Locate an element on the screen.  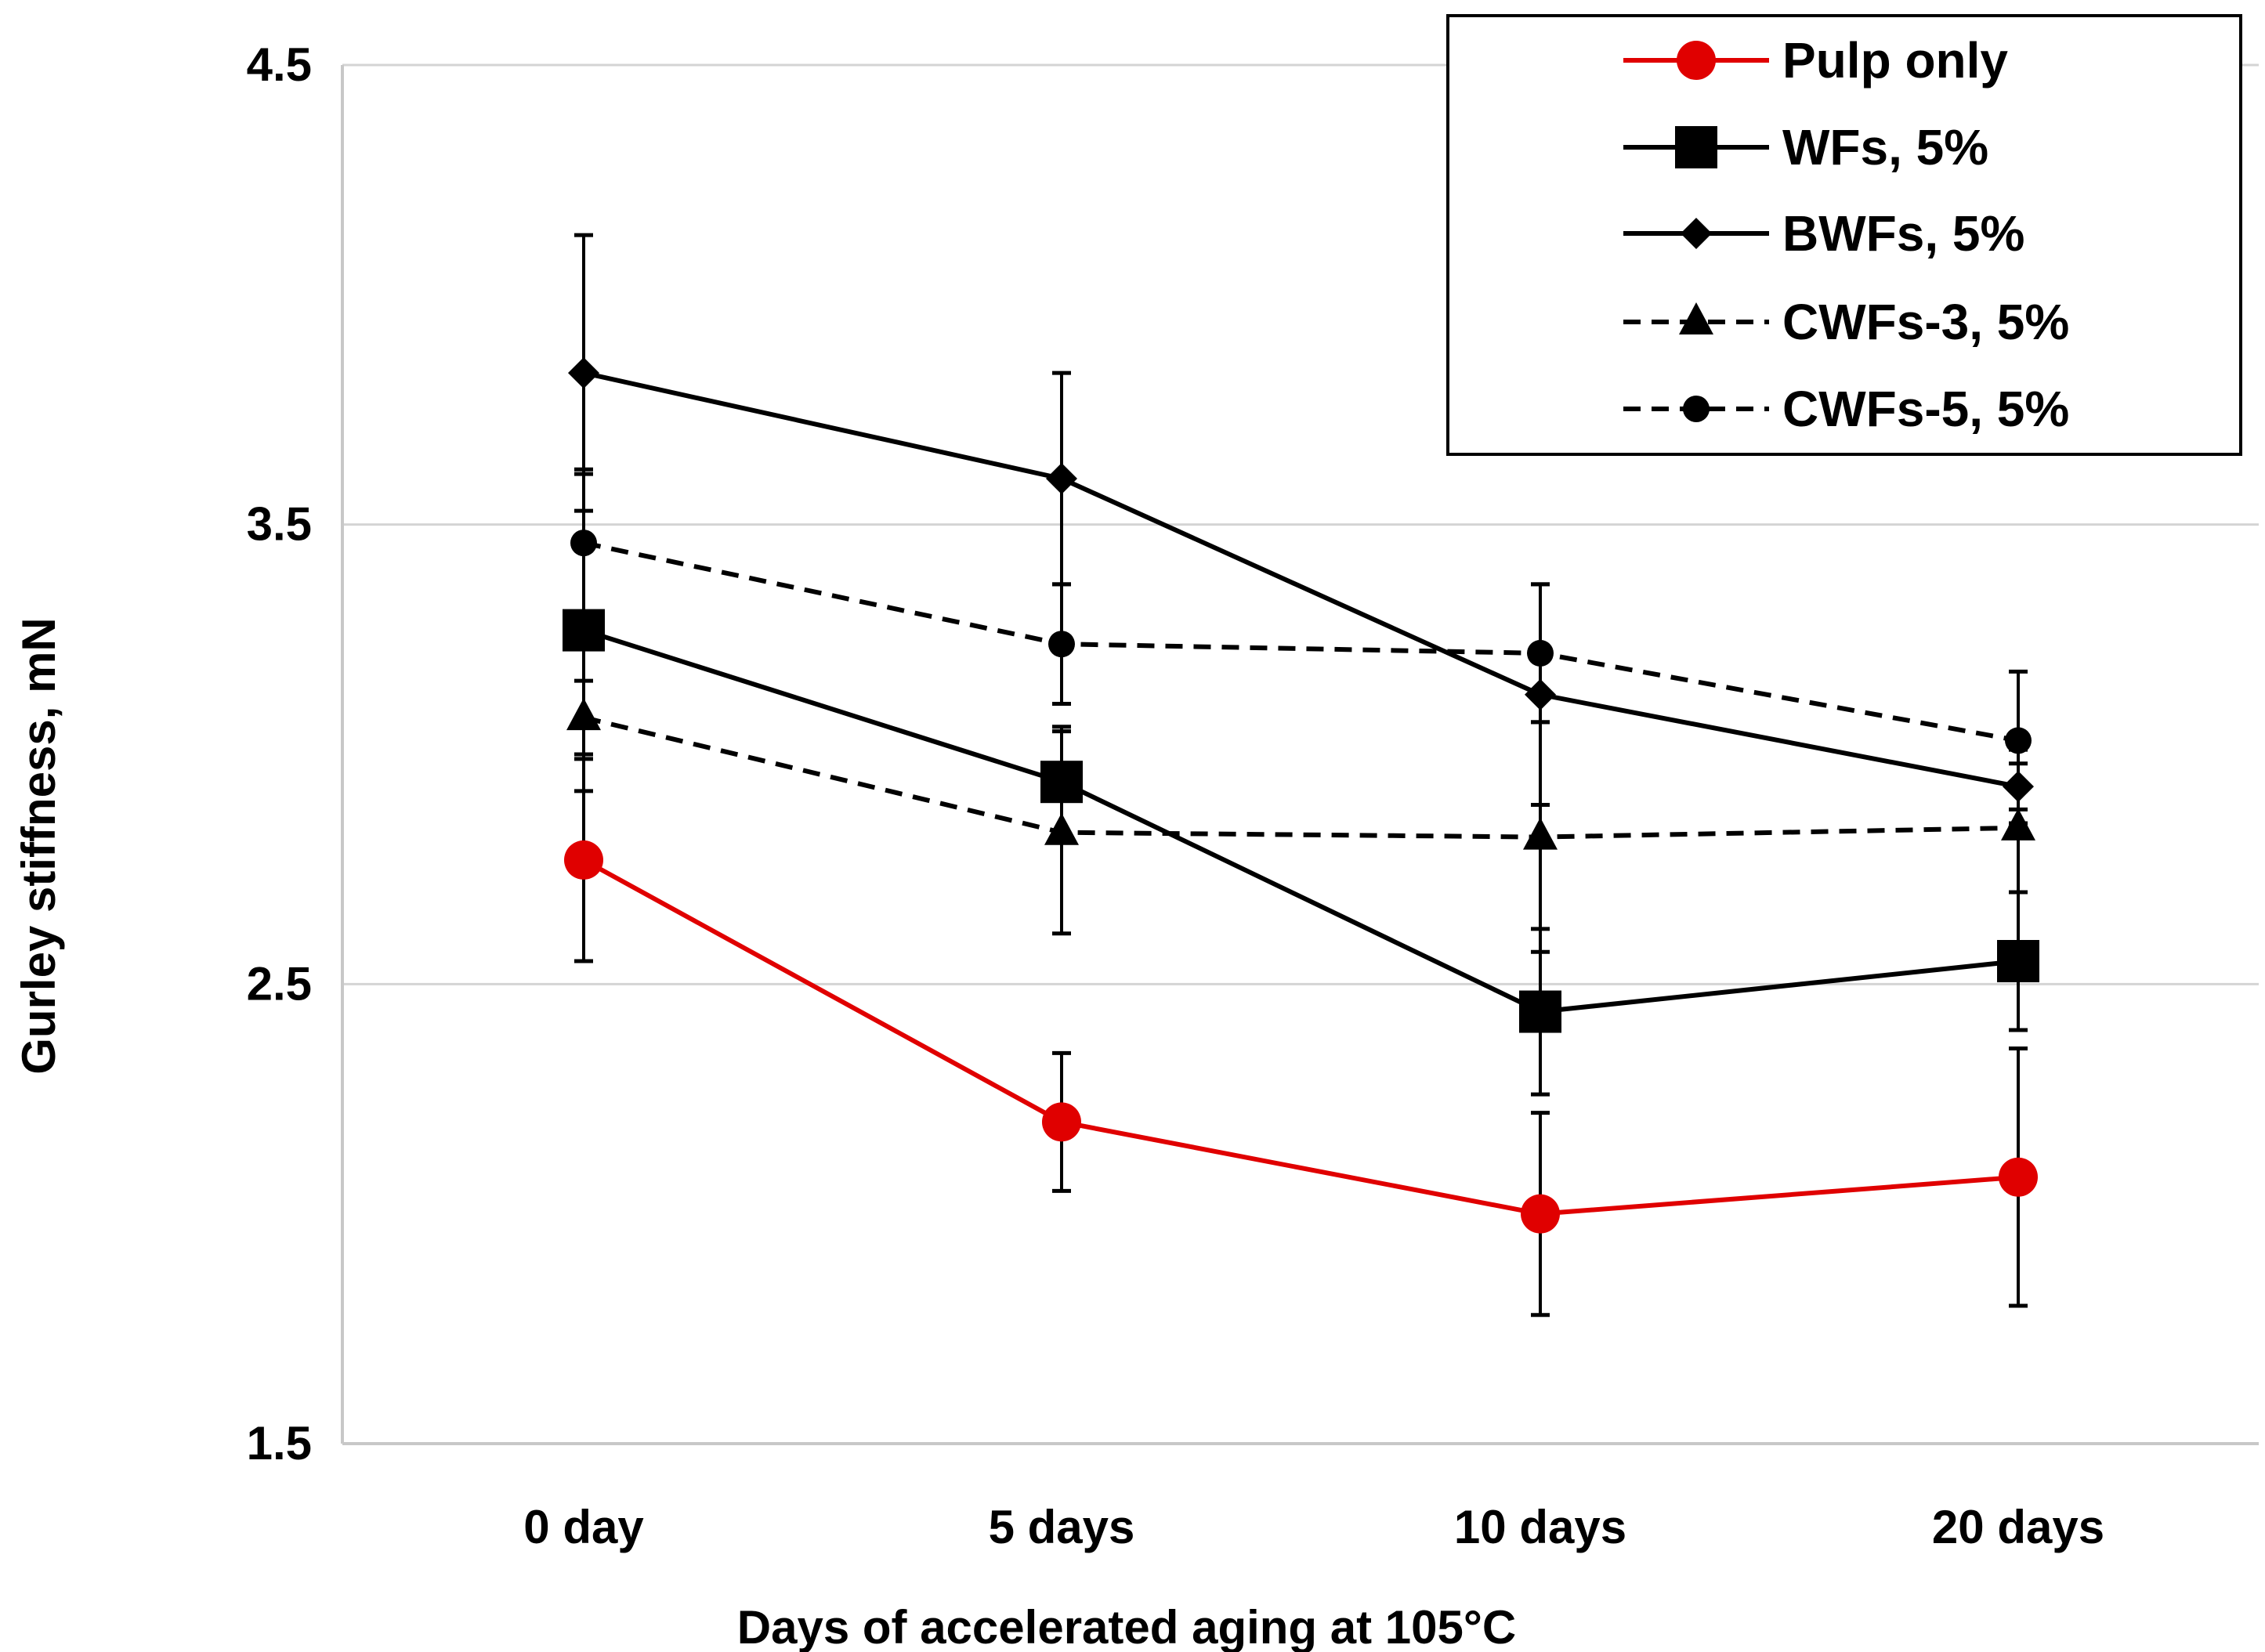
x-tick-label: 0 day is located at coordinates (583, 1527).